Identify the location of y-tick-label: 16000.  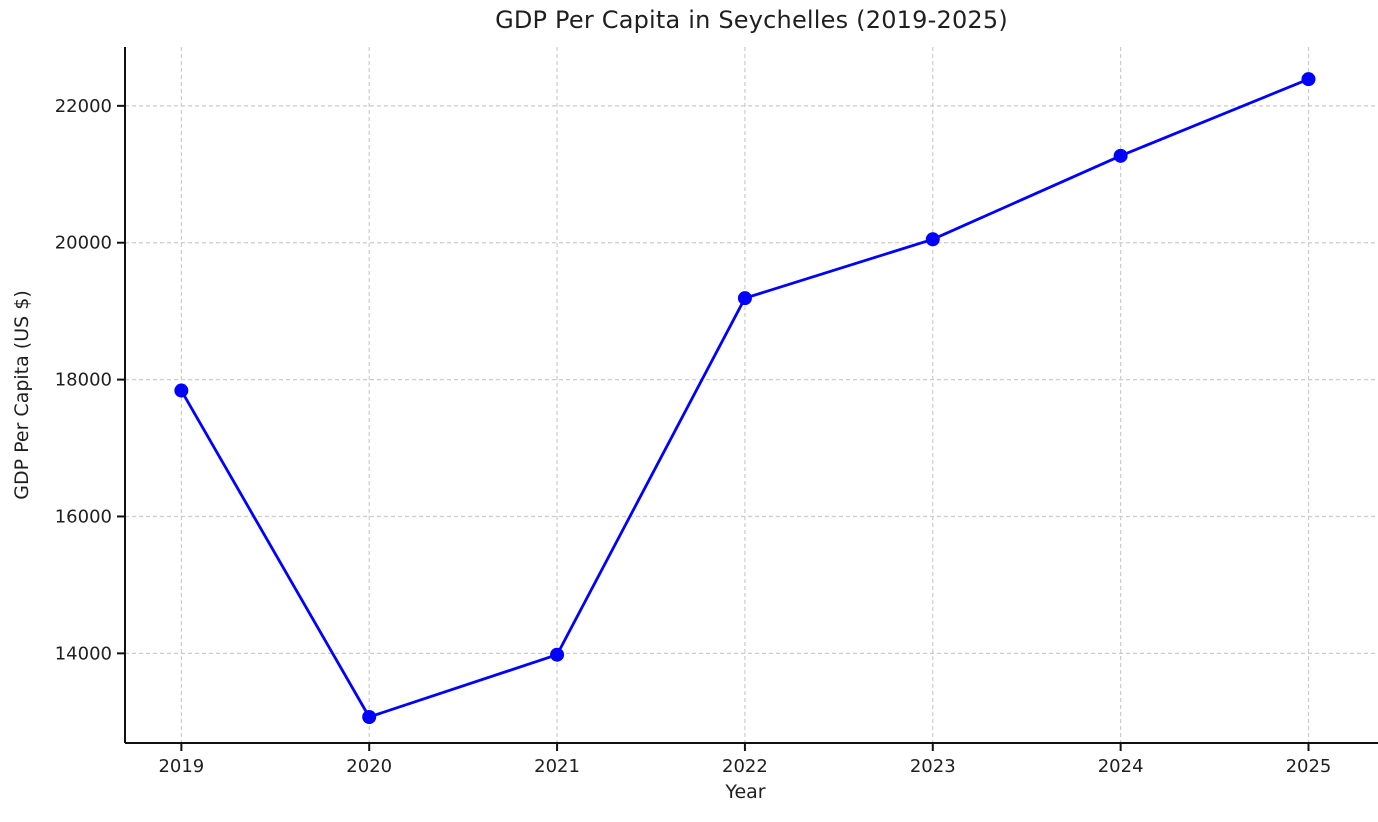
(83, 516).